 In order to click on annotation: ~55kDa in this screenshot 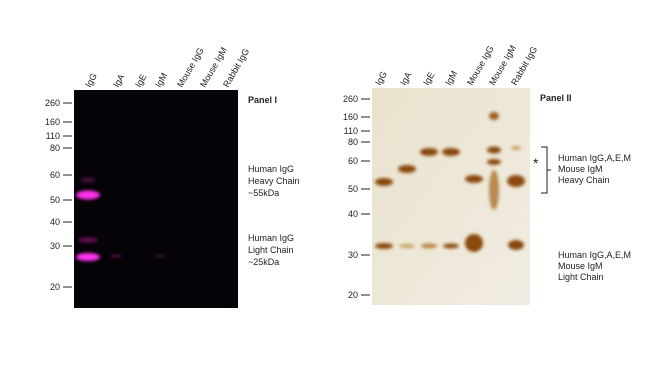, I will do `click(263, 193)`.